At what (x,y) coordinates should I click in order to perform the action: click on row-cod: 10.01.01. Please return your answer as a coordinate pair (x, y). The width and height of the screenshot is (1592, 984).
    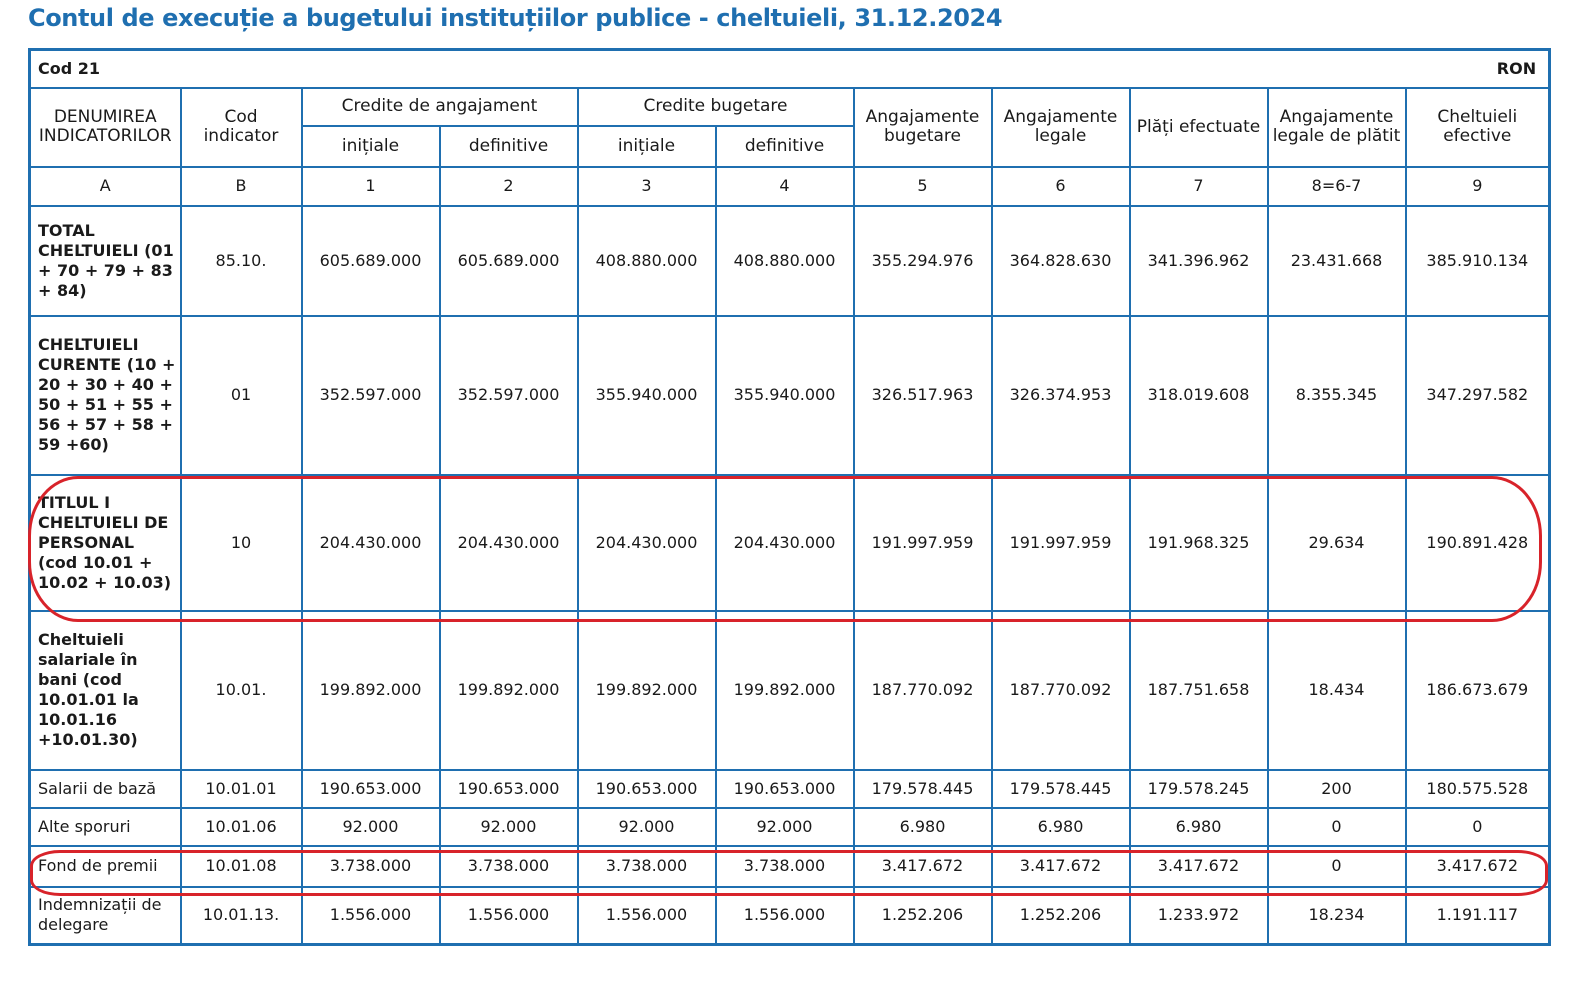
    Looking at the image, I should click on (241, 788).